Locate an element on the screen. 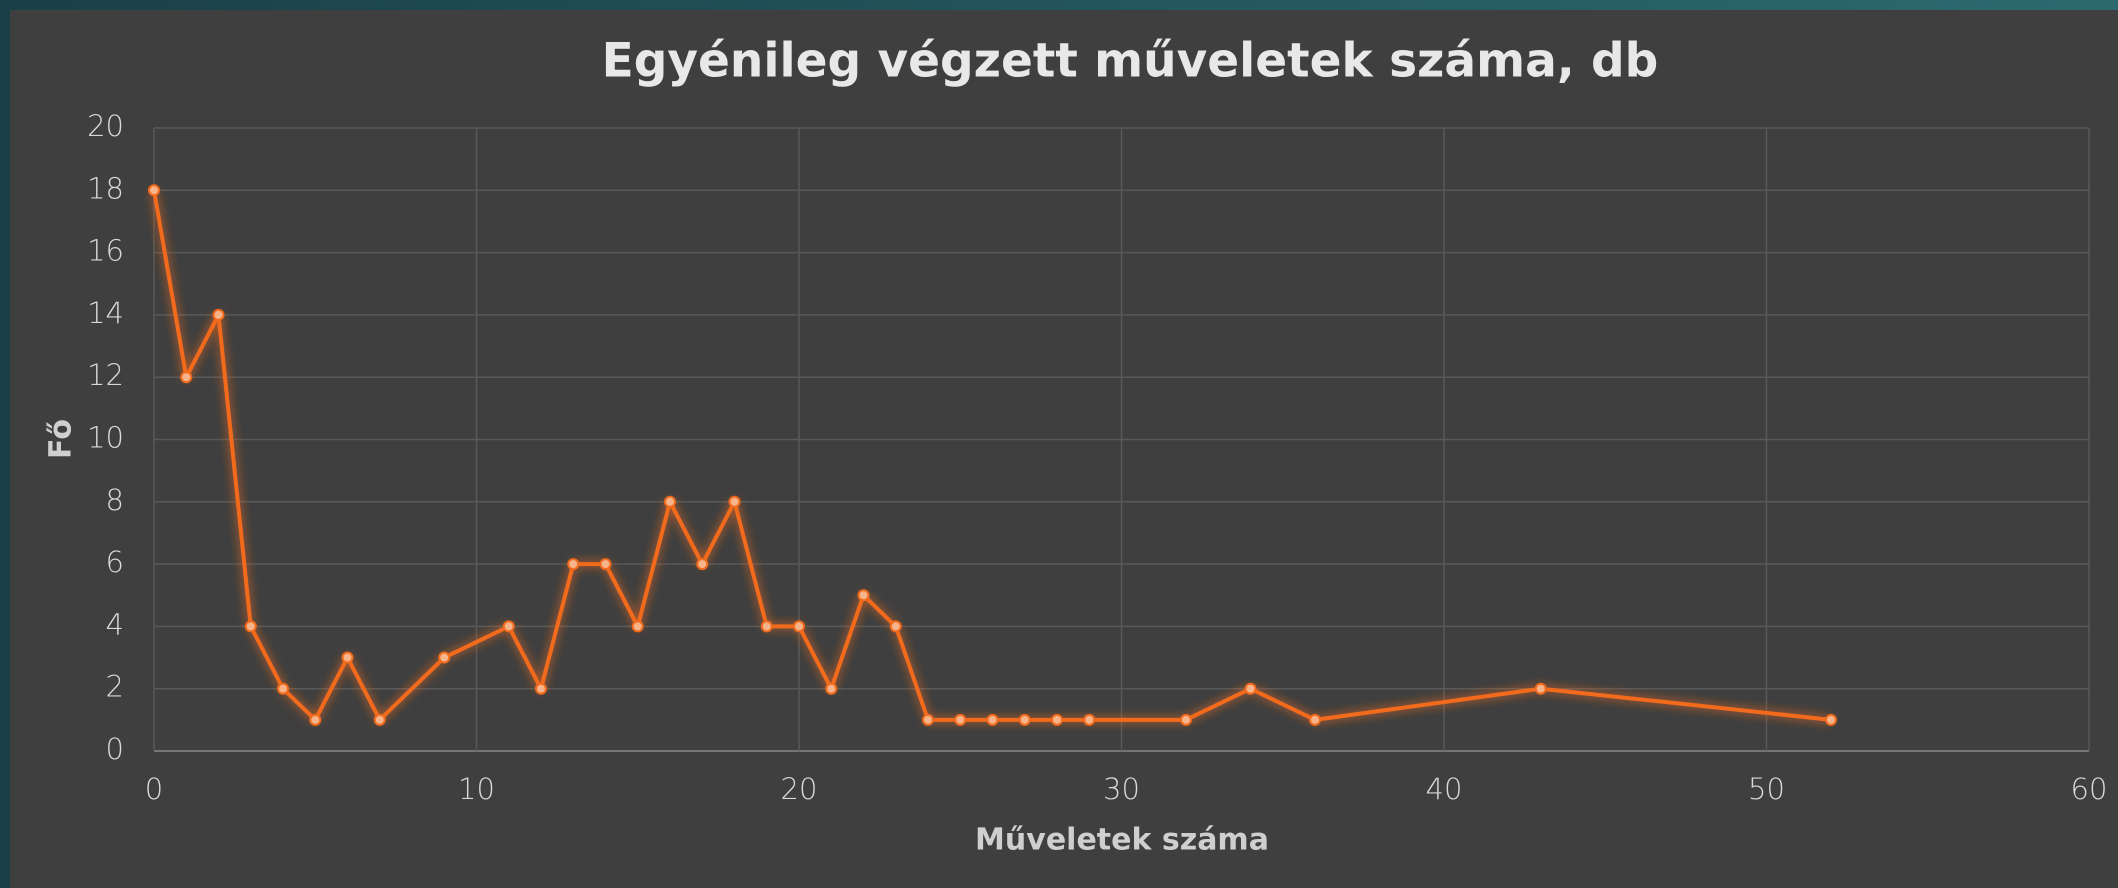 This screenshot has height=888, width=2118. y-tick-label: 4 is located at coordinates (115, 624).